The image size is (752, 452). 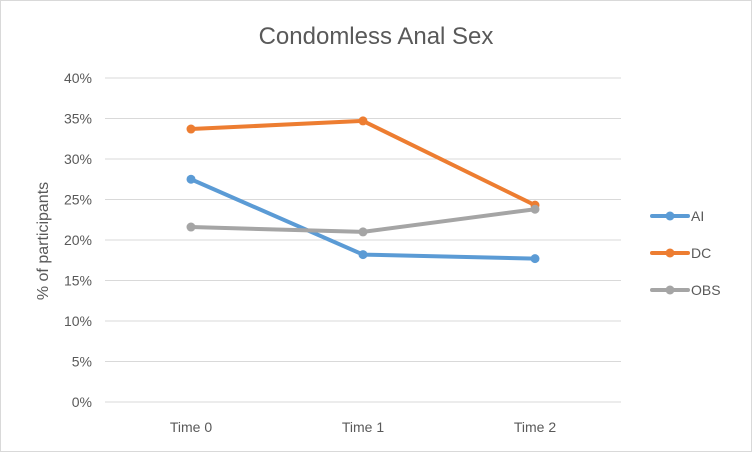 What do you see at coordinates (43, 241) in the screenshot?
I see `y-axis-label: % of participants` at bounding box center [43, 241].